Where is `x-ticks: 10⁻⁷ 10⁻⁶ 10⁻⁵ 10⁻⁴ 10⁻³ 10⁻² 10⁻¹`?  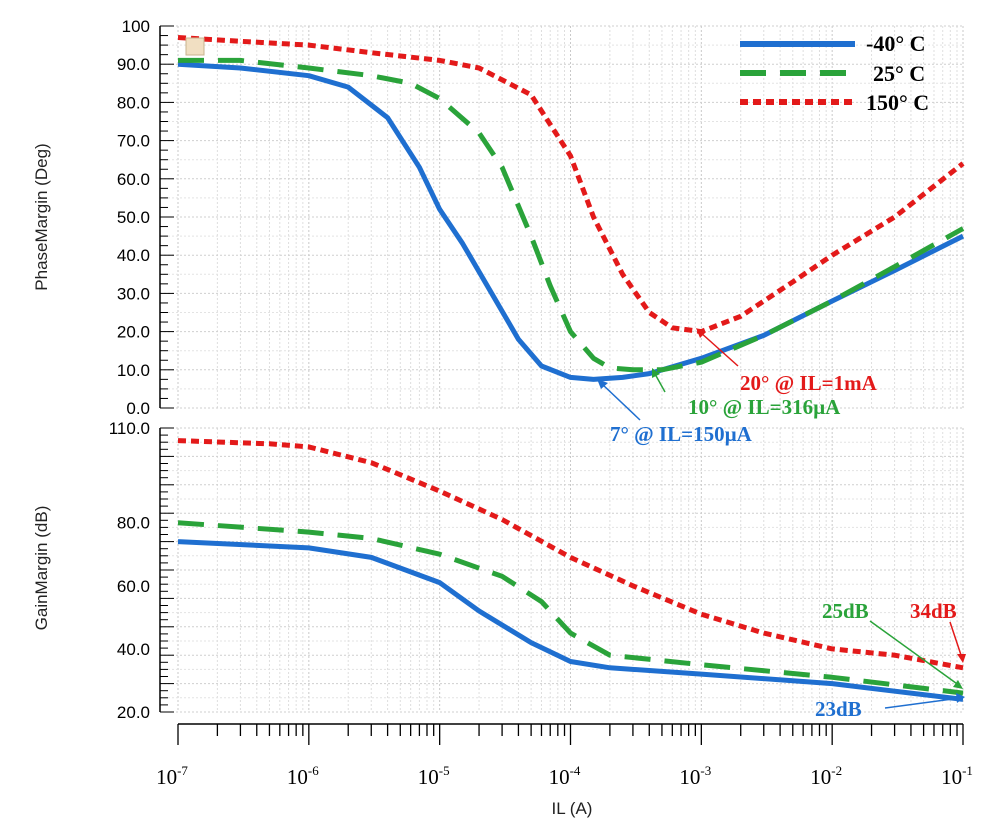
x-ticks: 10⁻⁷ 10⁻⁶ 10⁻⁵ 10⁻⁴ 10⁻³ 10⁻² 10⁻¹ is located at coordinates (564, 756).